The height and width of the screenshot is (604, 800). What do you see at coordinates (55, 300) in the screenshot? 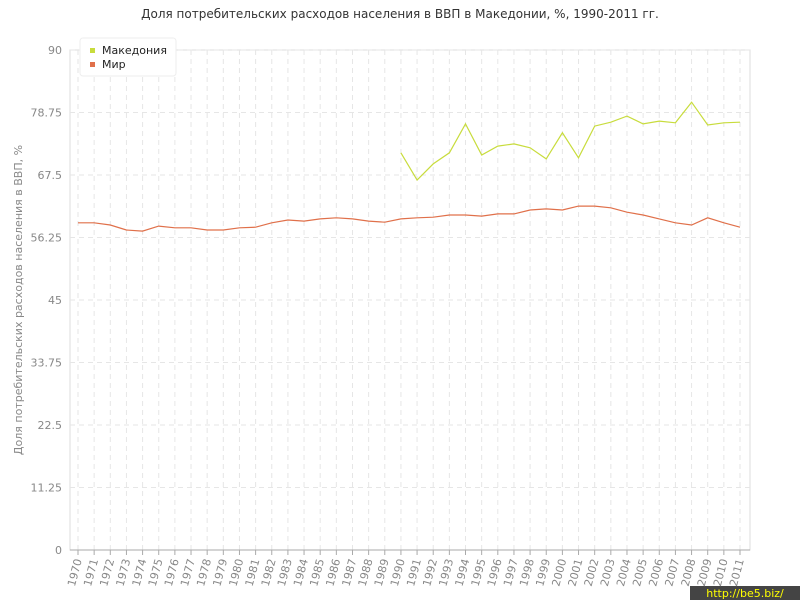
I see `y-tick-label: 45` at bounding box center [55, 300].